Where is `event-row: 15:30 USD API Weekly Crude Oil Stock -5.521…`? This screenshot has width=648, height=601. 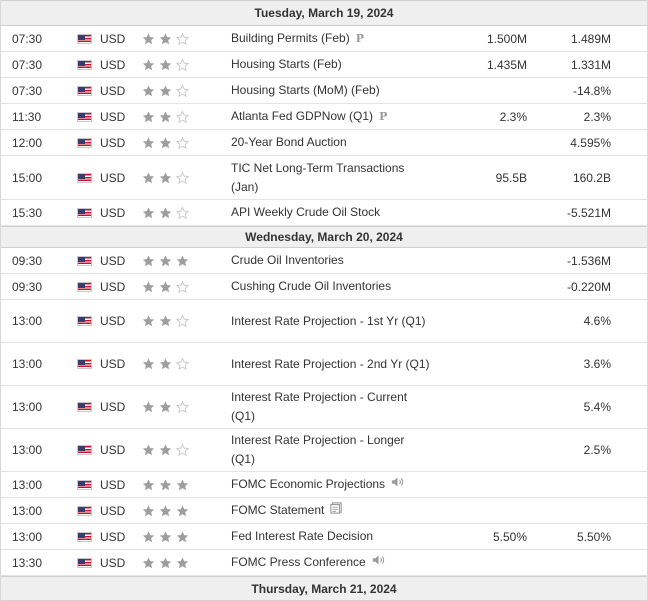 event-row: 15:30 USD API Weekly Crude Oil Stock -5.521… is located at coordinates (324, 213).